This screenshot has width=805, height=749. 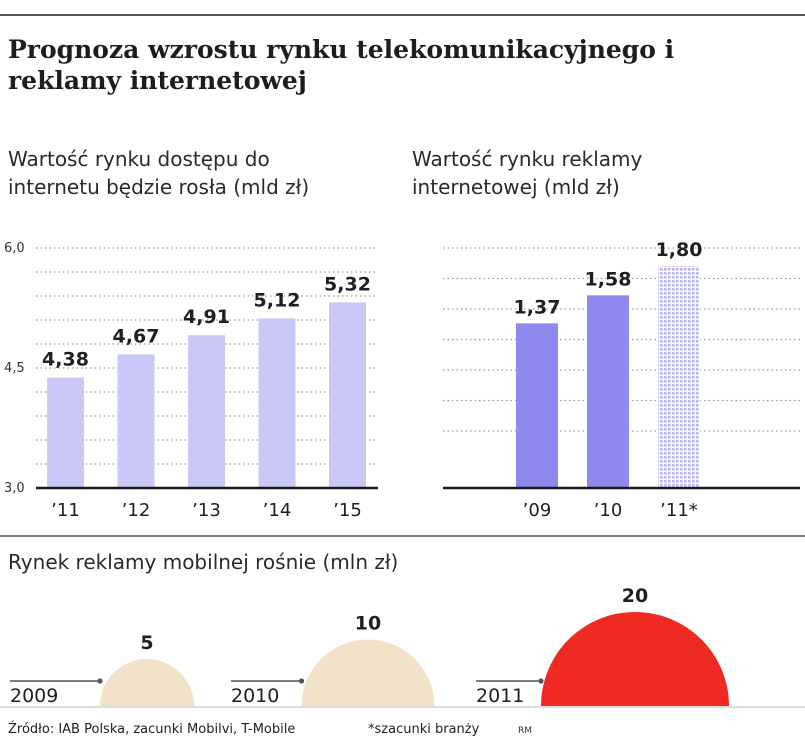 I want to click on left-ytick-label: 3,0, so click(x=14, y=488).